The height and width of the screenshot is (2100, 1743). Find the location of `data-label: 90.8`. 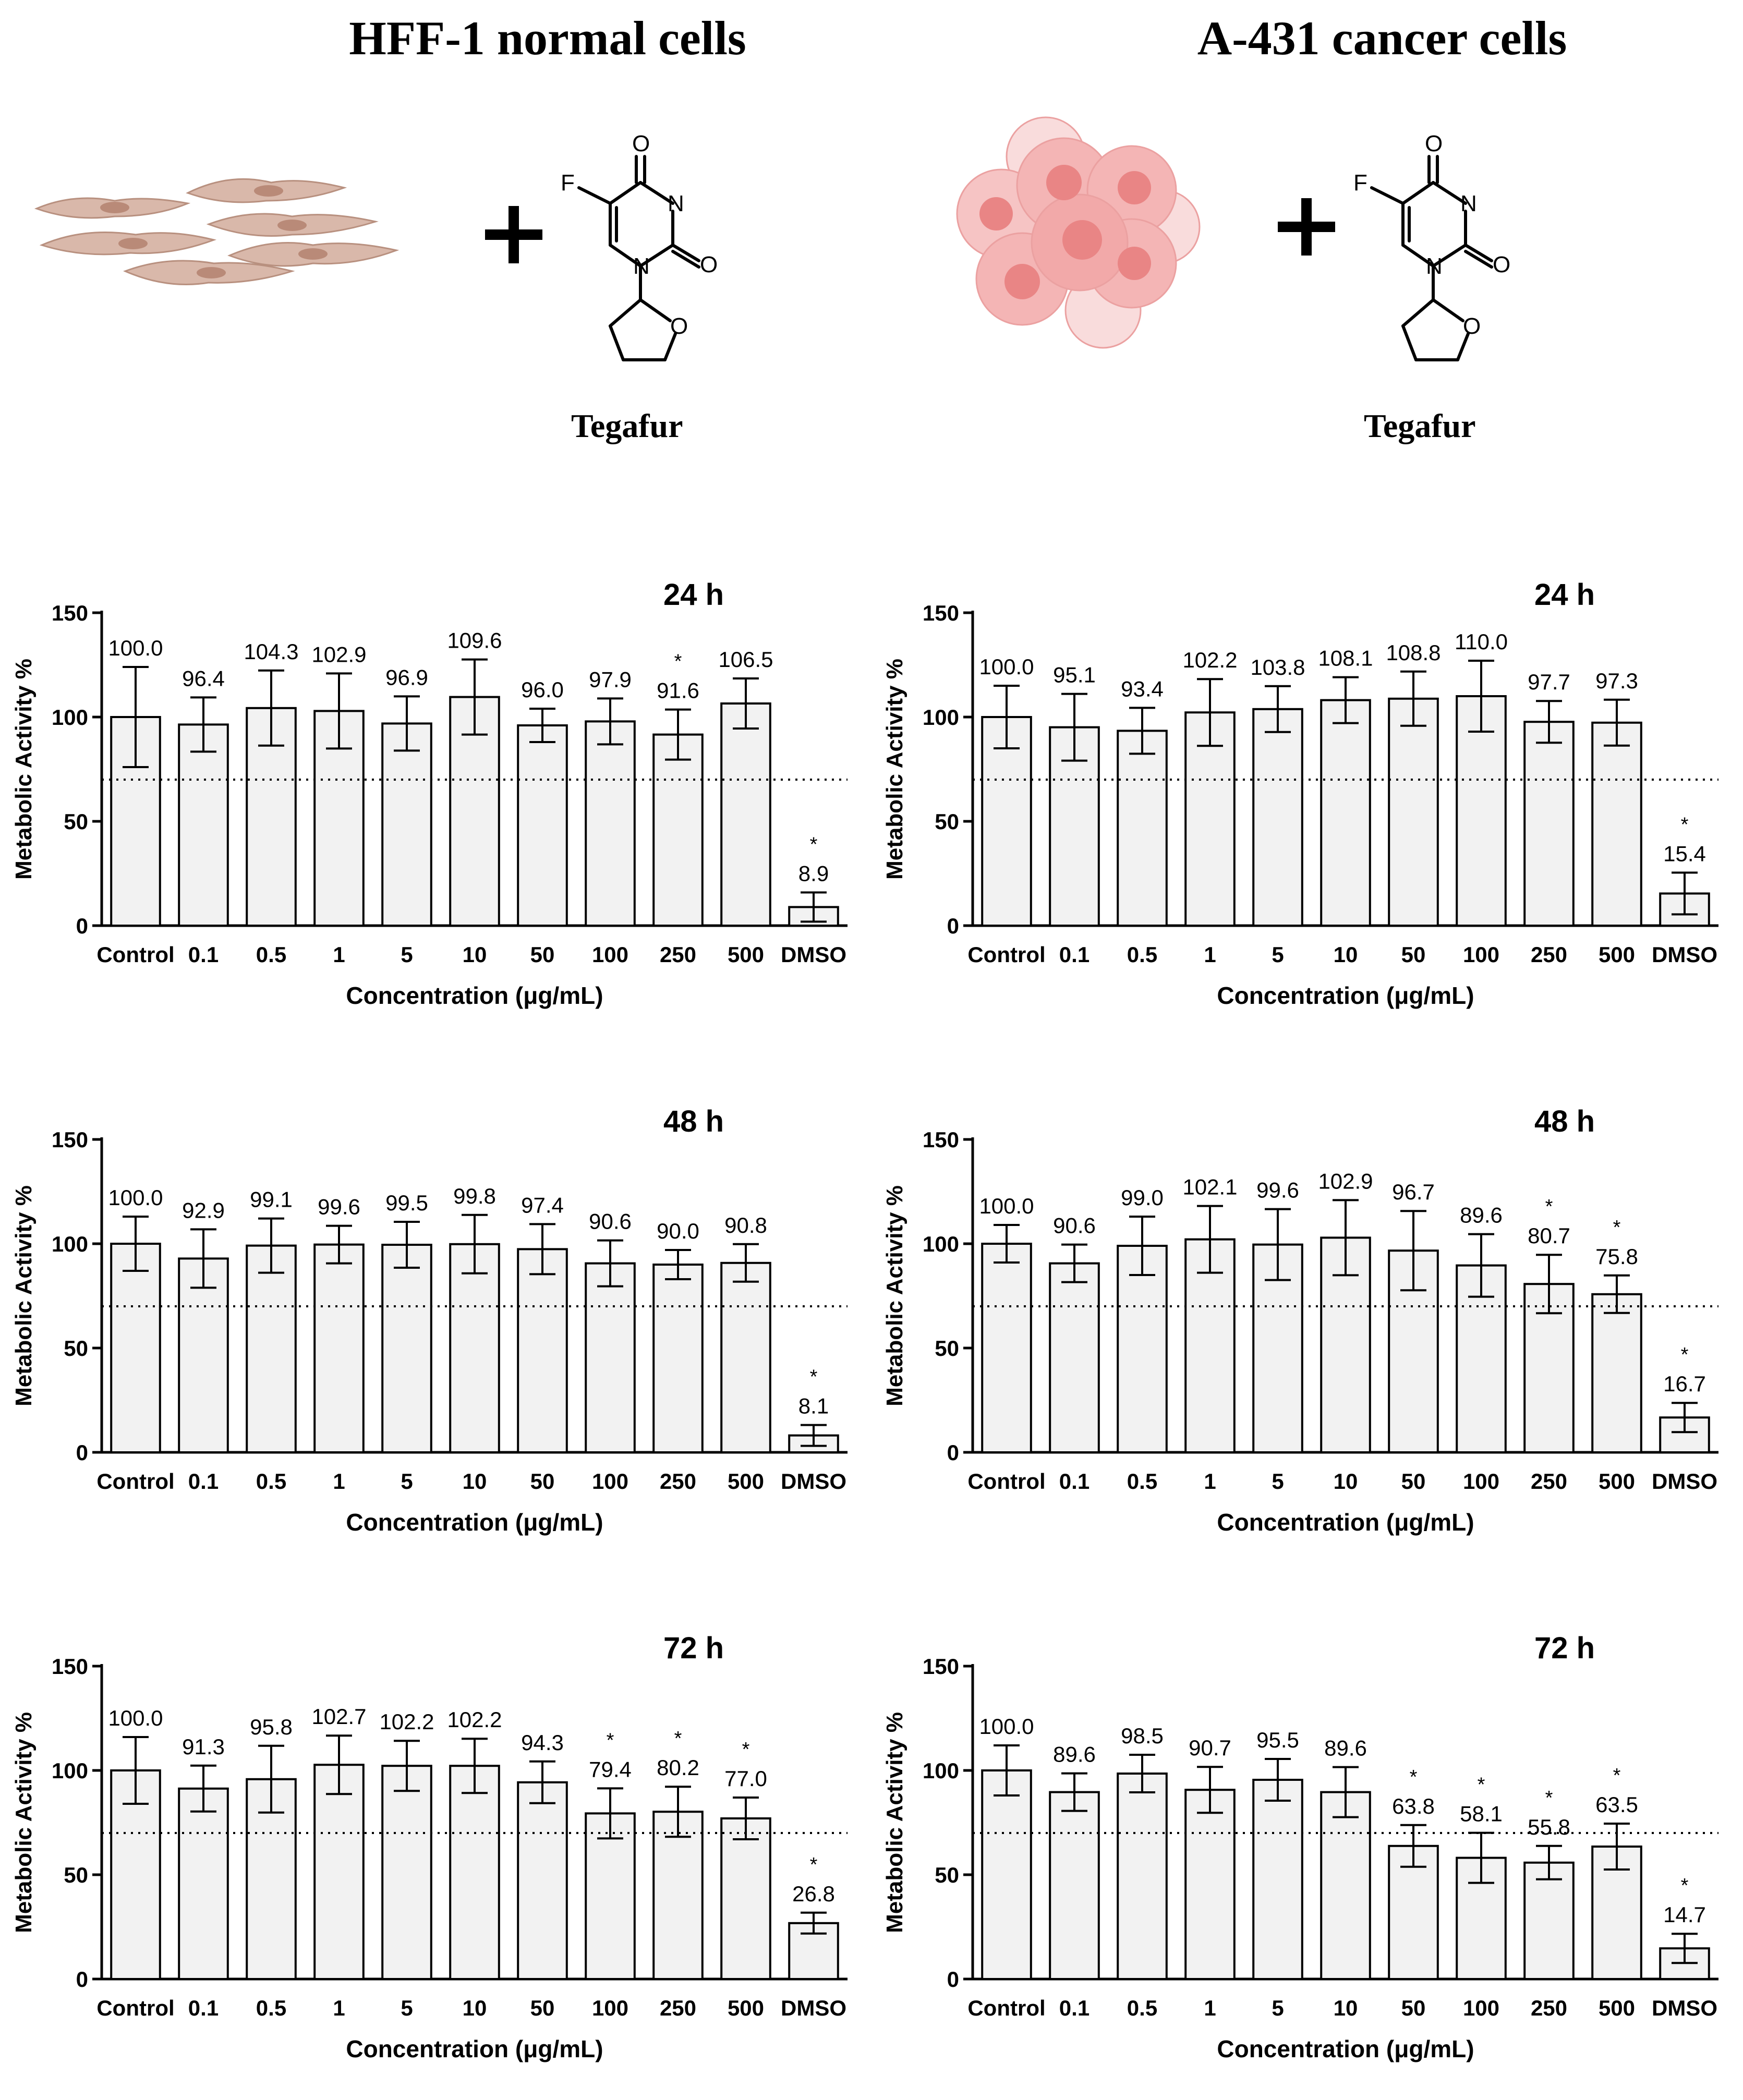

data-label: 90.8 is located at coordinates (745, 1225).